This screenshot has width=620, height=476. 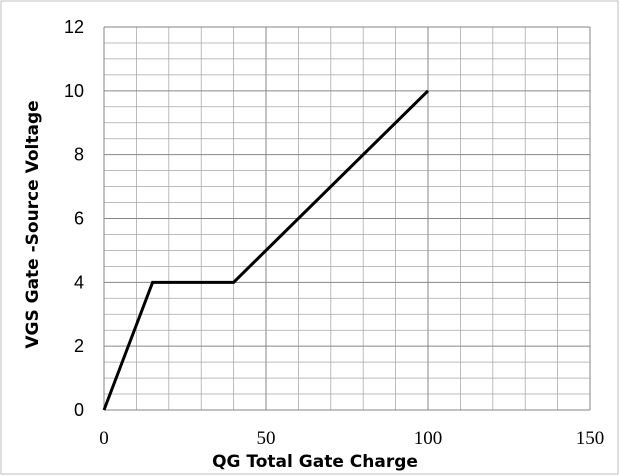 What do you see at coordinates (590, 438) in the screenshot?
I see `x-tick-label: 150` at bounding box center [590, 438].